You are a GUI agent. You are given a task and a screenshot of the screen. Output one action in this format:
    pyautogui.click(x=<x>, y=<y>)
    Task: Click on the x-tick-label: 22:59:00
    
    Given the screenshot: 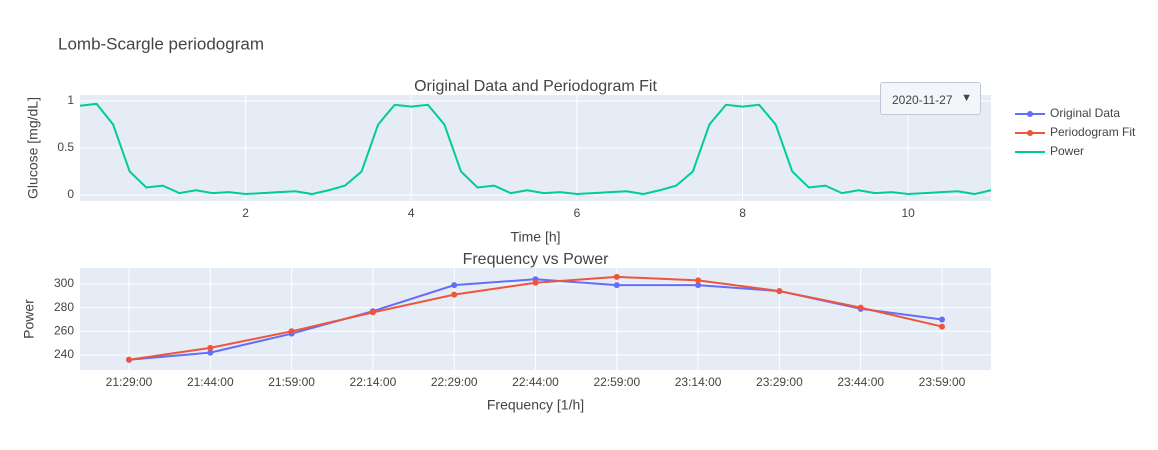 What is the action you would take?
    pyautogui.click(x=616, y=382)
    